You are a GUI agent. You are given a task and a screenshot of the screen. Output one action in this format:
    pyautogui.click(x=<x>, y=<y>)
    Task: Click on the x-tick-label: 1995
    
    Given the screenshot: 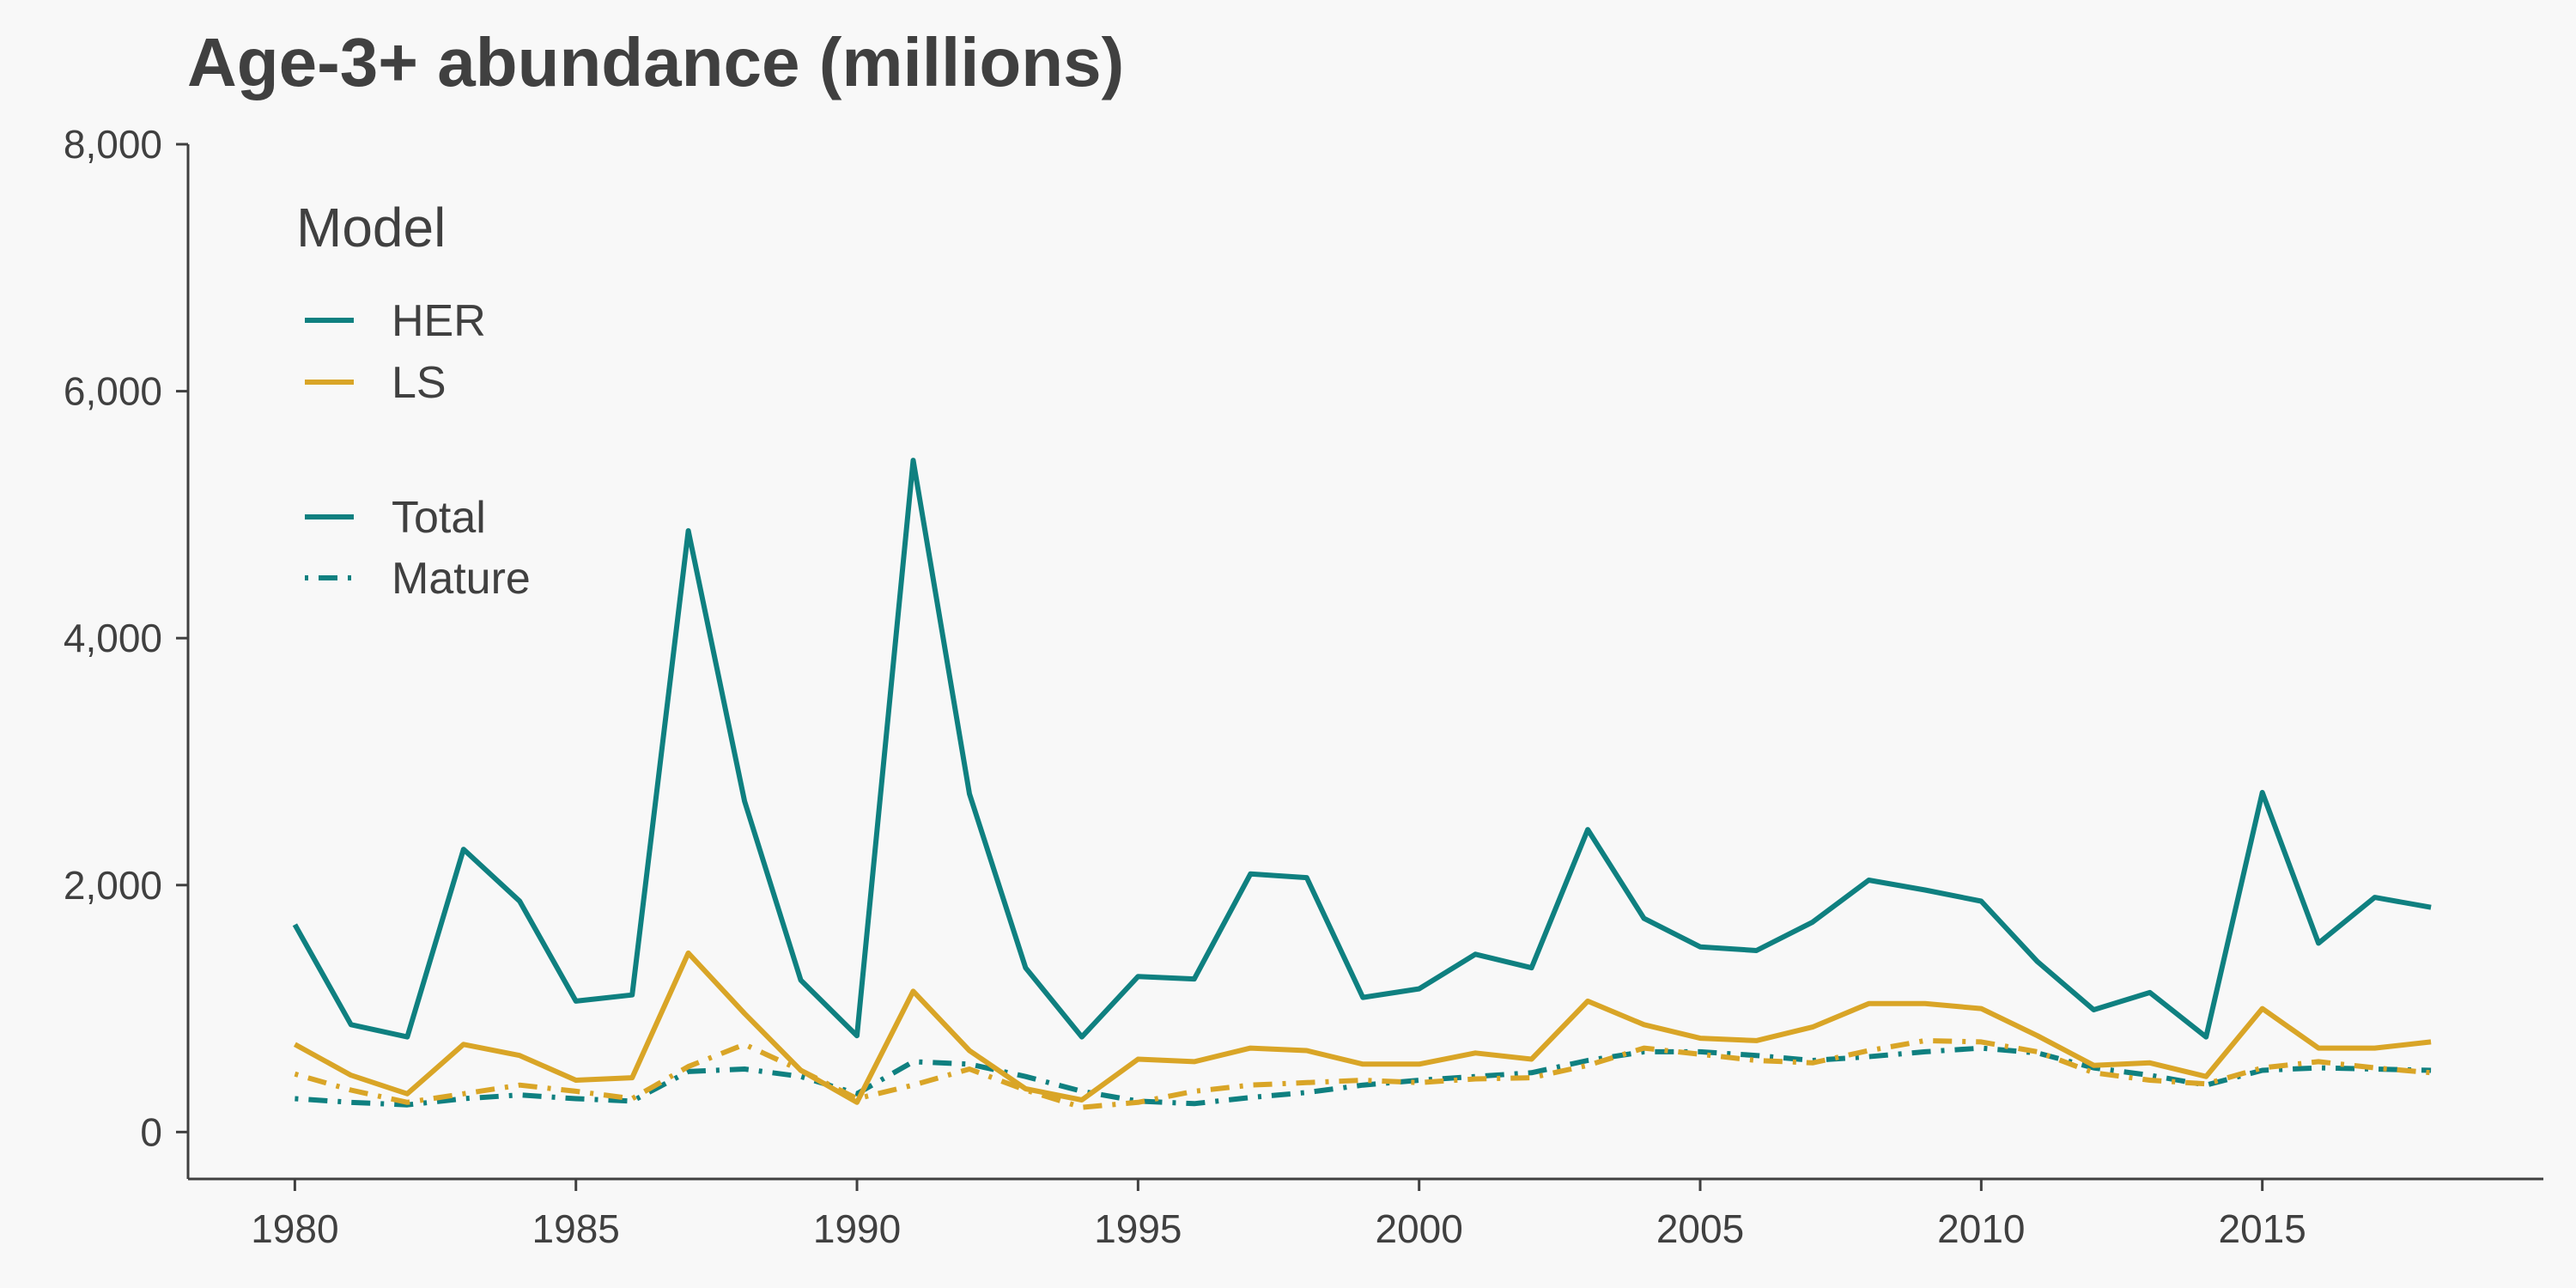 What is the action you would take?
    pyautogui.click(x=1138, y=1228)
    